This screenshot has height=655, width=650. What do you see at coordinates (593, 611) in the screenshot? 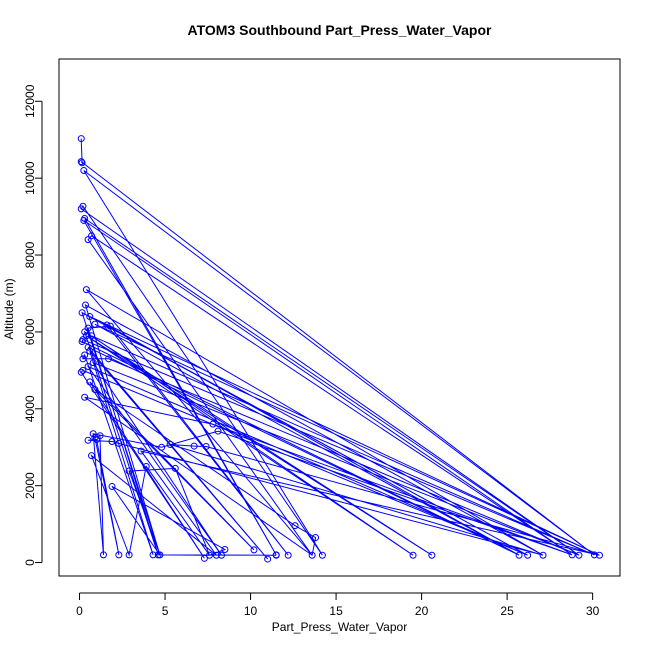
I see `x-tick-label: 30` at bounding box center [593, 611].